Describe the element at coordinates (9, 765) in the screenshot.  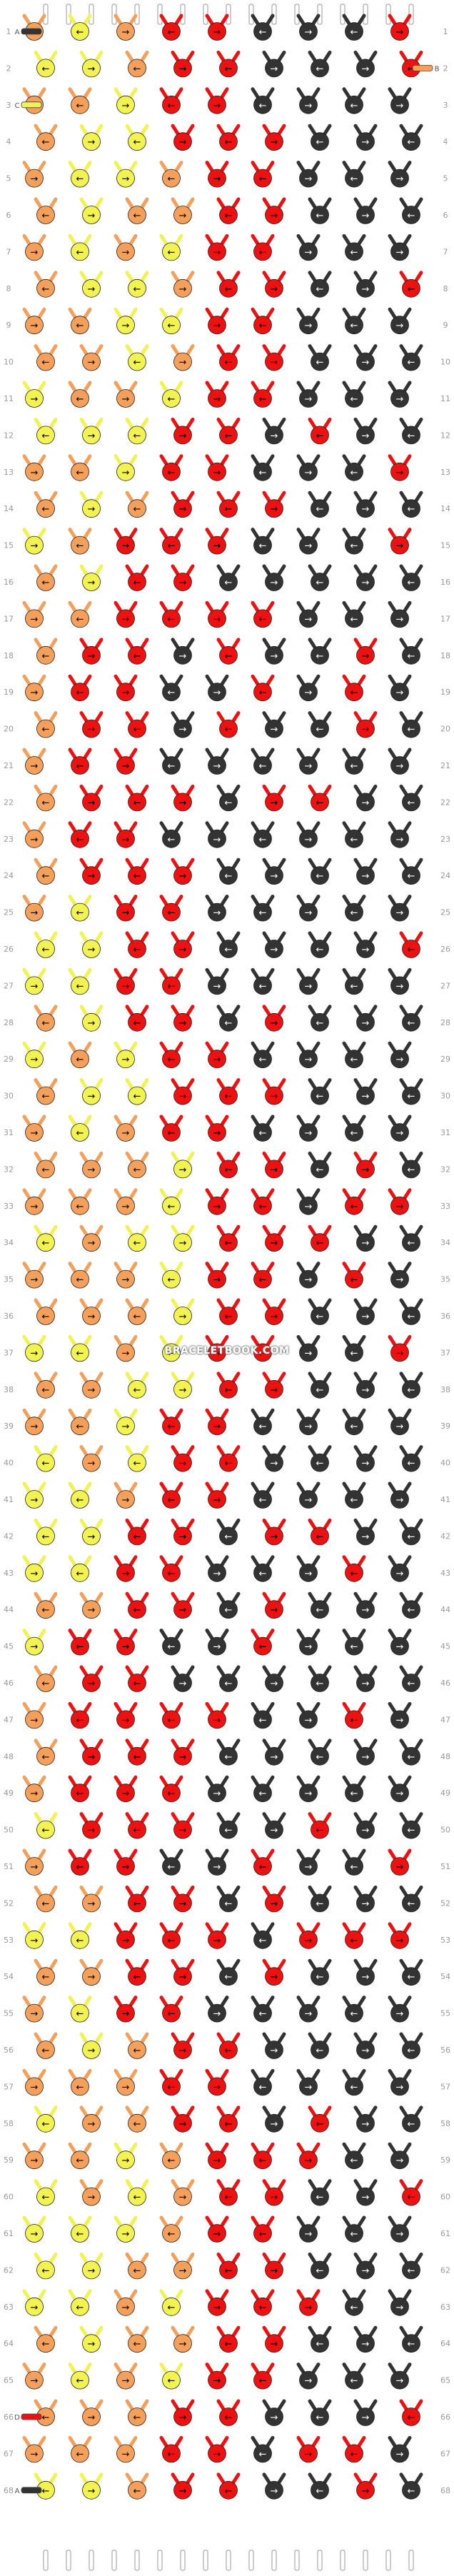
I see `row-number-left: 21` at that location.